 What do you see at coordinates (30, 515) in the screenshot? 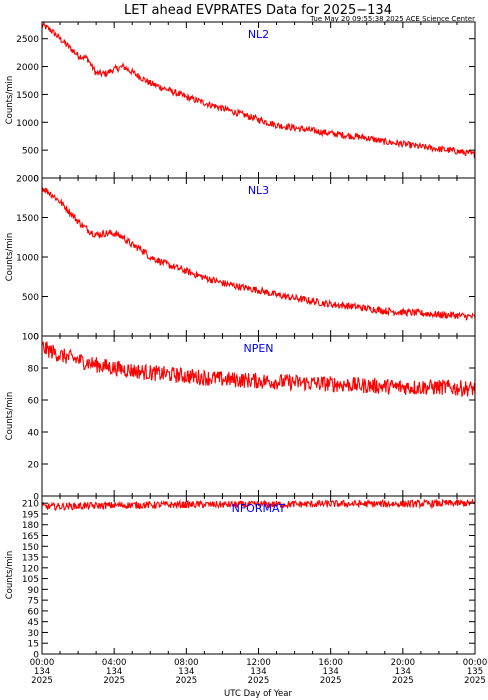
I see `y-tick-label: 195` at bounding box center [30, 515].